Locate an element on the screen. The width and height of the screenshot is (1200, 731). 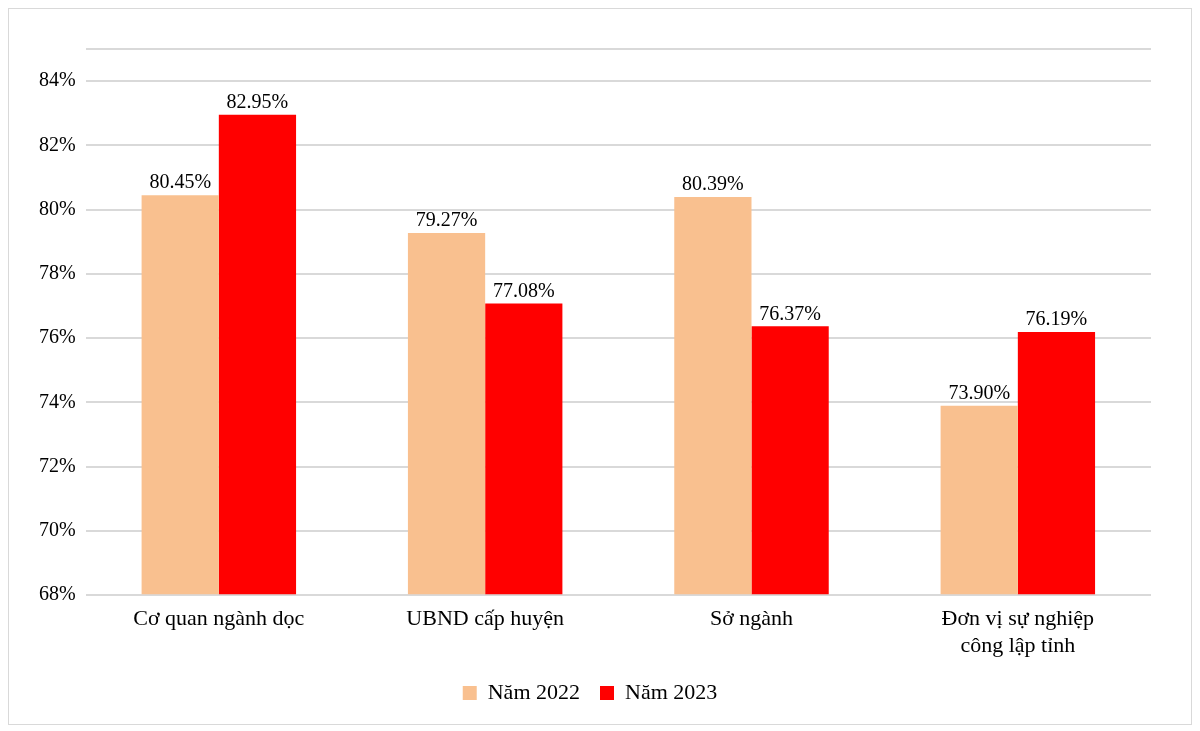
x-tick-label: Đơn vị sự nghiệp công lập tỉnh is located at coordinates (1018, 631).